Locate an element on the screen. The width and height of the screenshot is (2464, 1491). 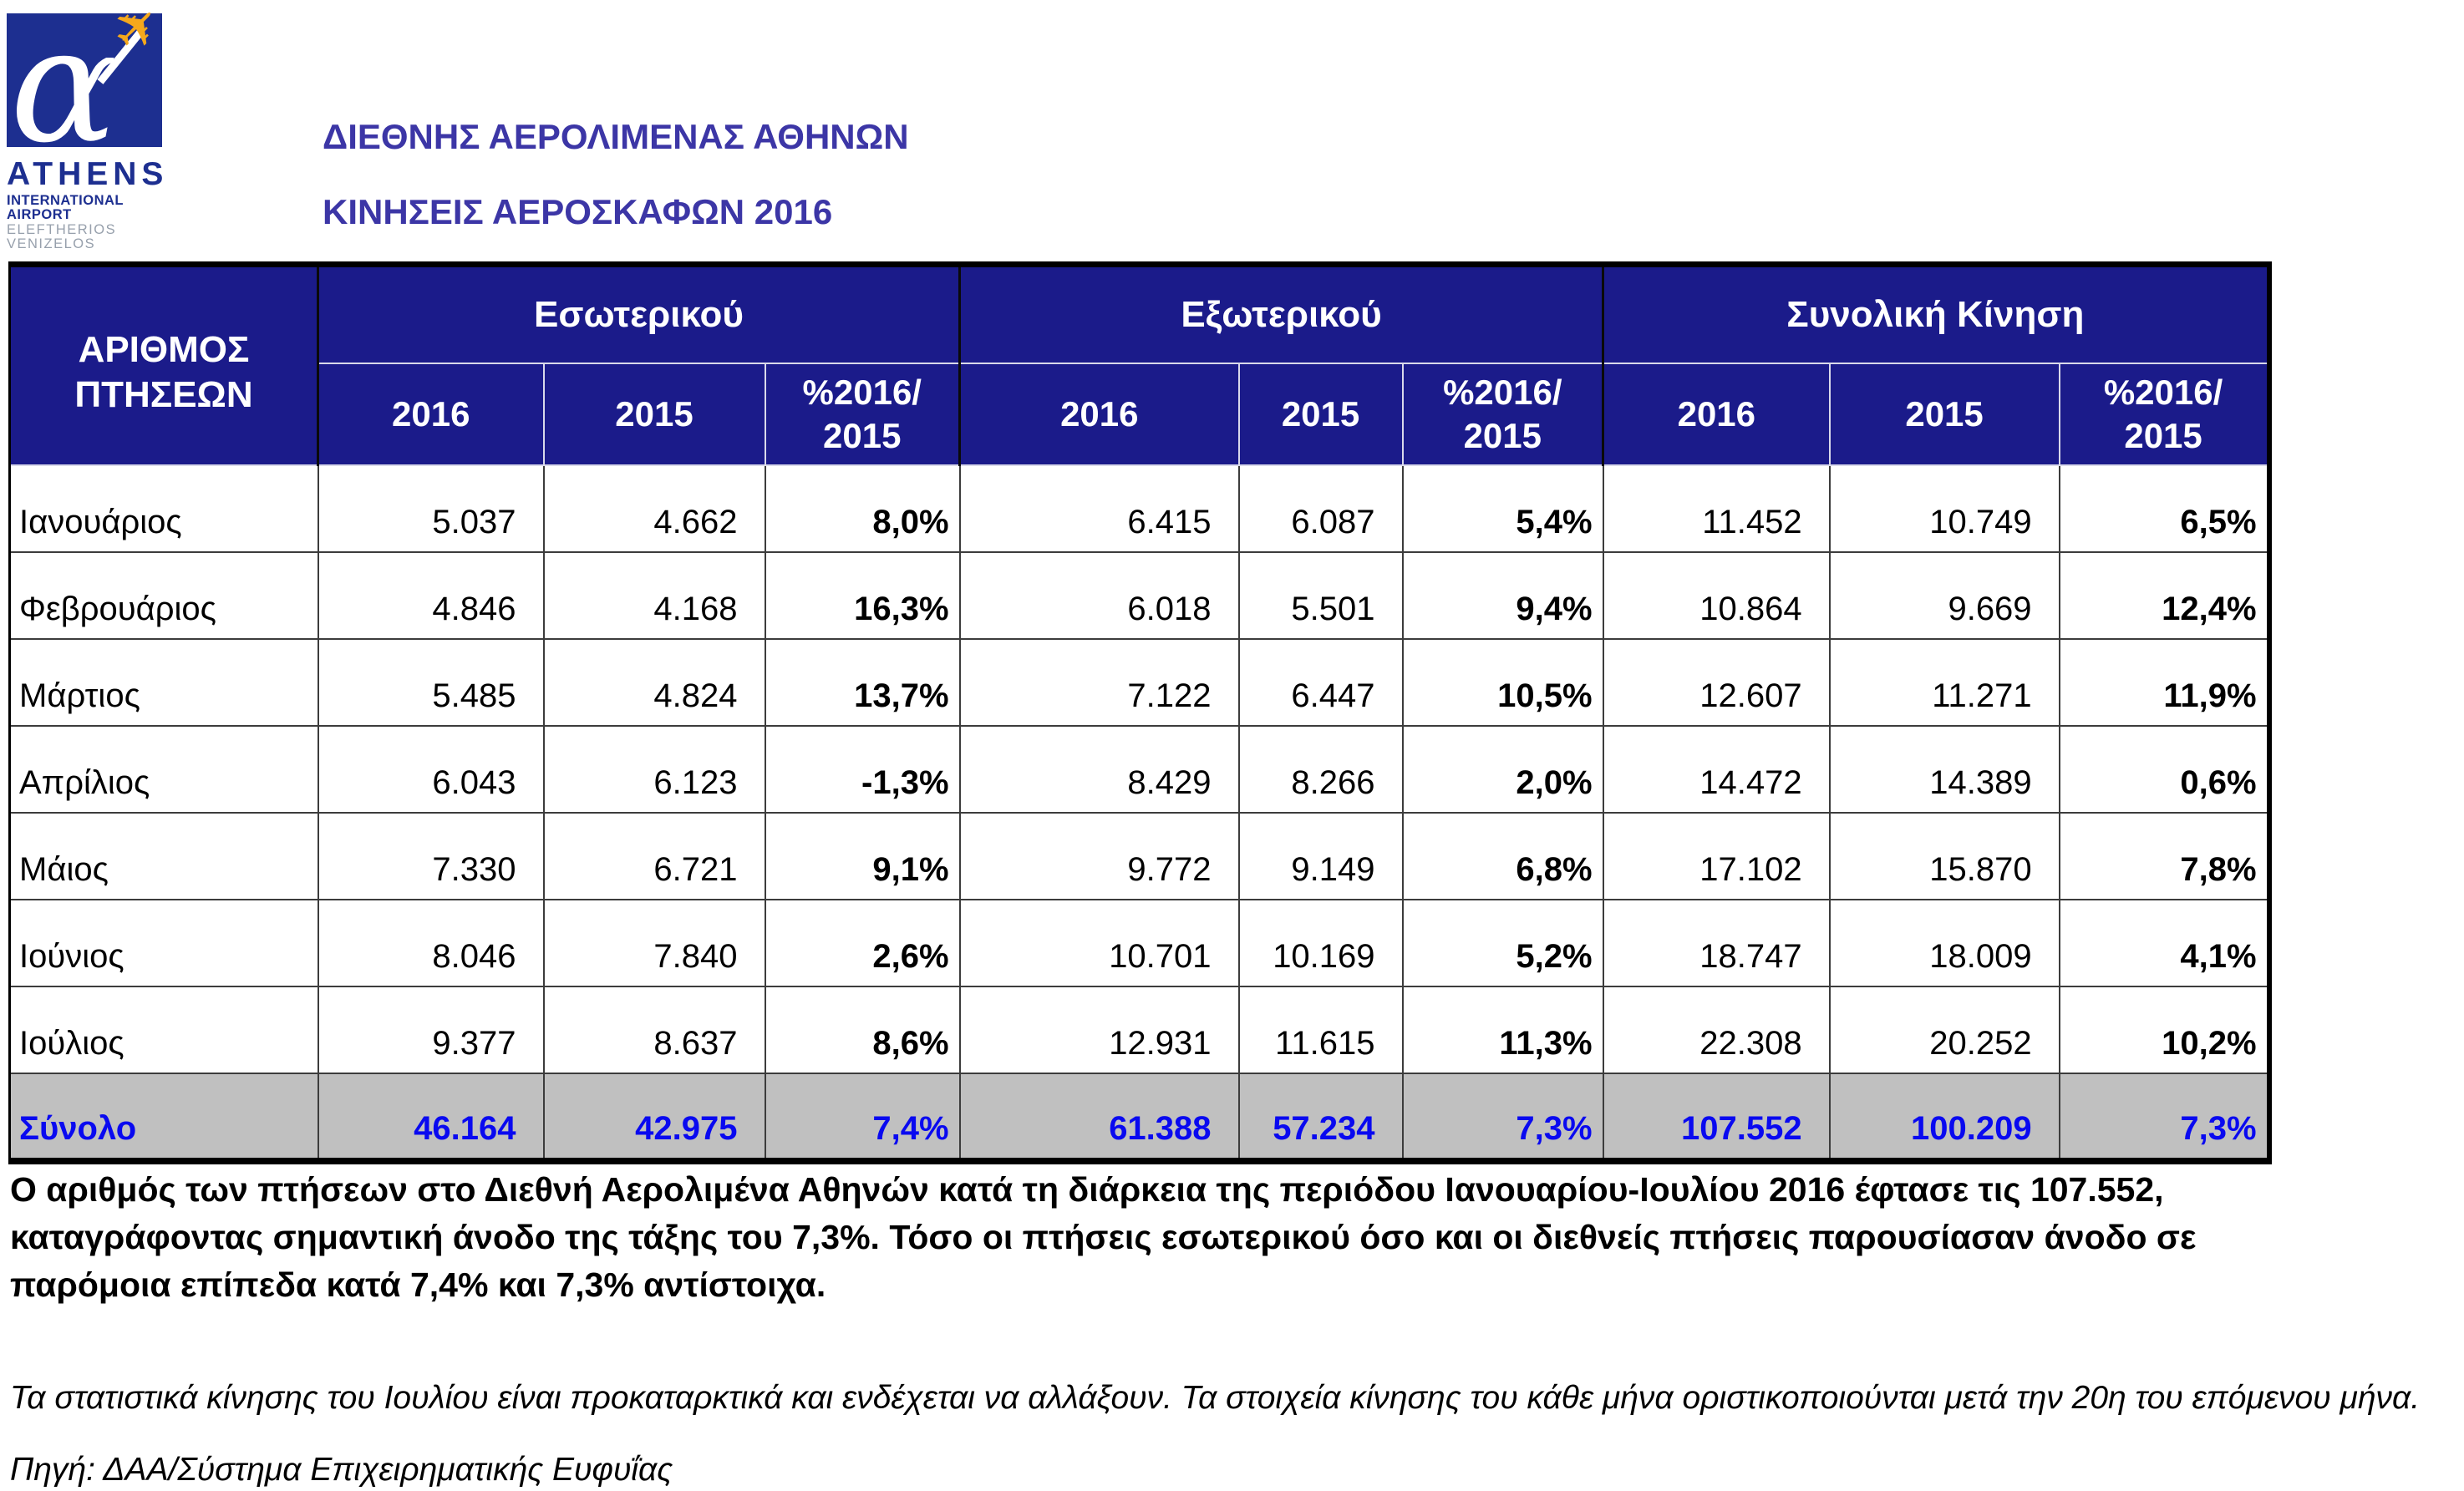
value-cell: 8.429 is located at coordinates (1099, 769).